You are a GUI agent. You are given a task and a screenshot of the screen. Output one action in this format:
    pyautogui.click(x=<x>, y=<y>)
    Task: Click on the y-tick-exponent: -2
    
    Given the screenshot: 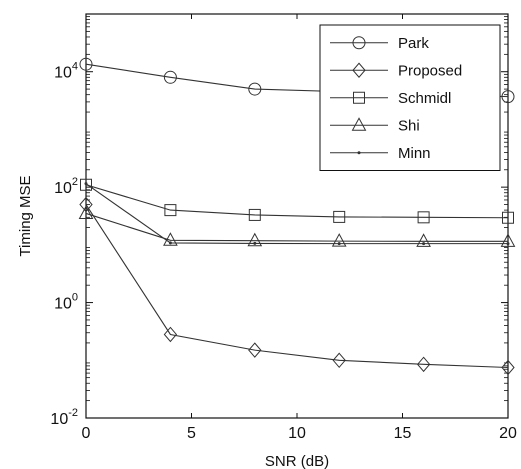 What is the action you would take?
    pyautogui.click(x=73, y=413)
    